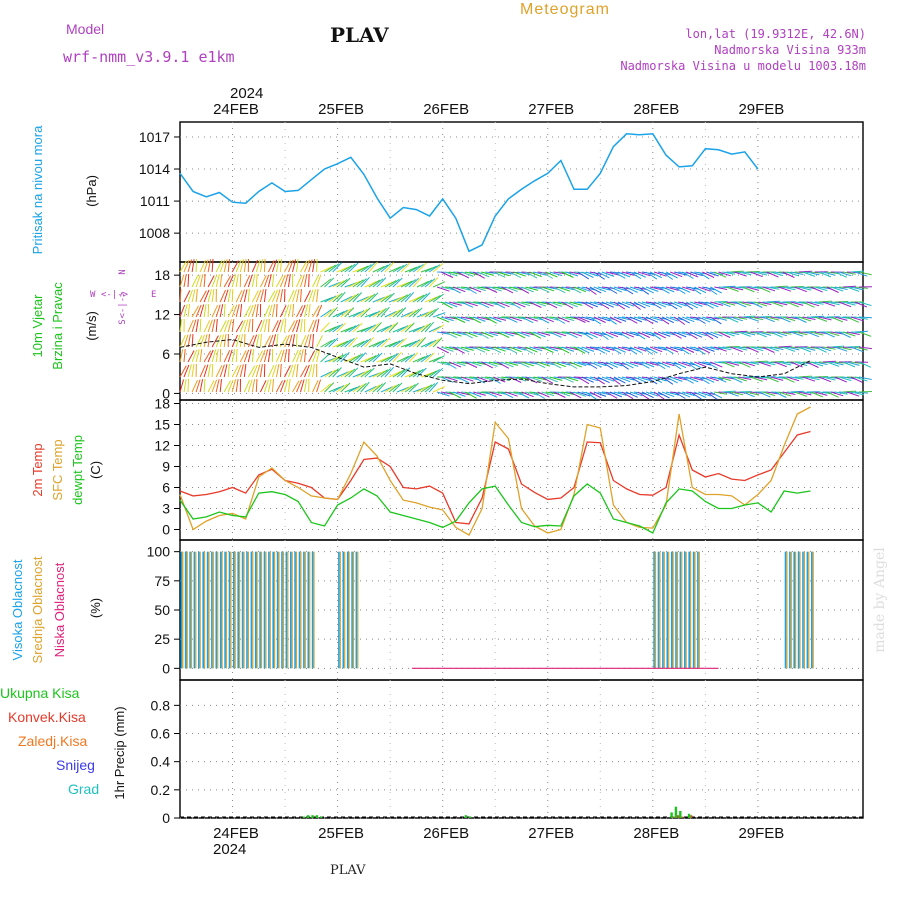  What do you see at coordinates (95, 608) in the screenshot?
I see `cloud-unit: (%)` at bounding box center [95, 608].